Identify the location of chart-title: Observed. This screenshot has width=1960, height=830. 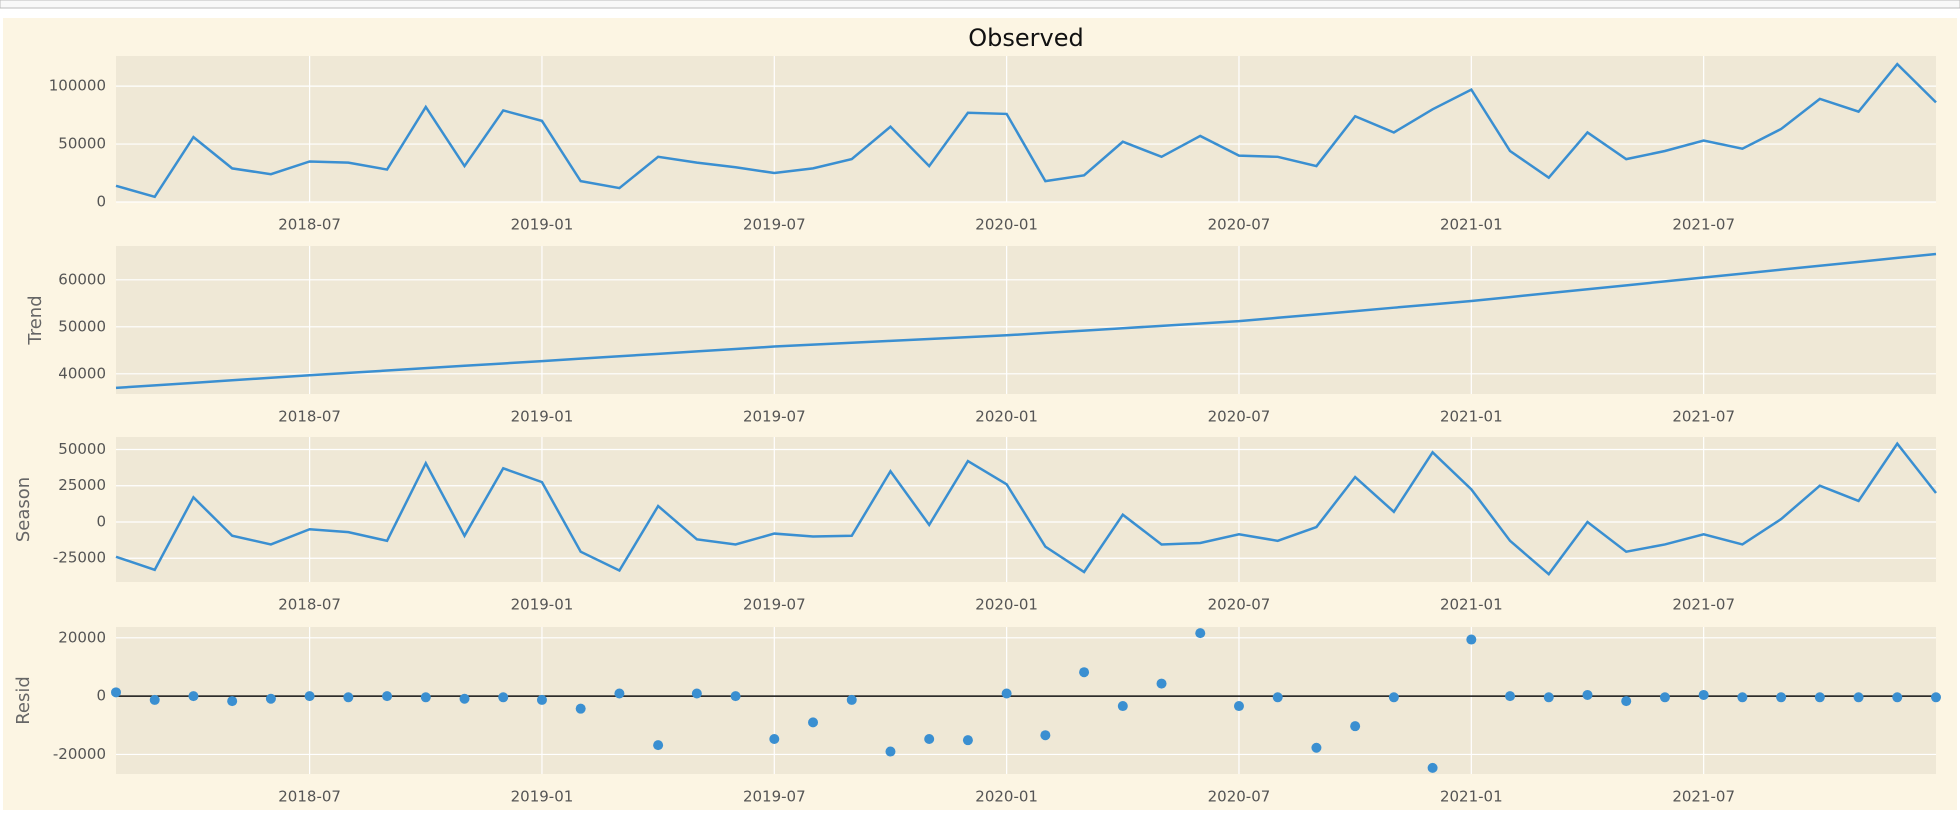
(1025, 38).